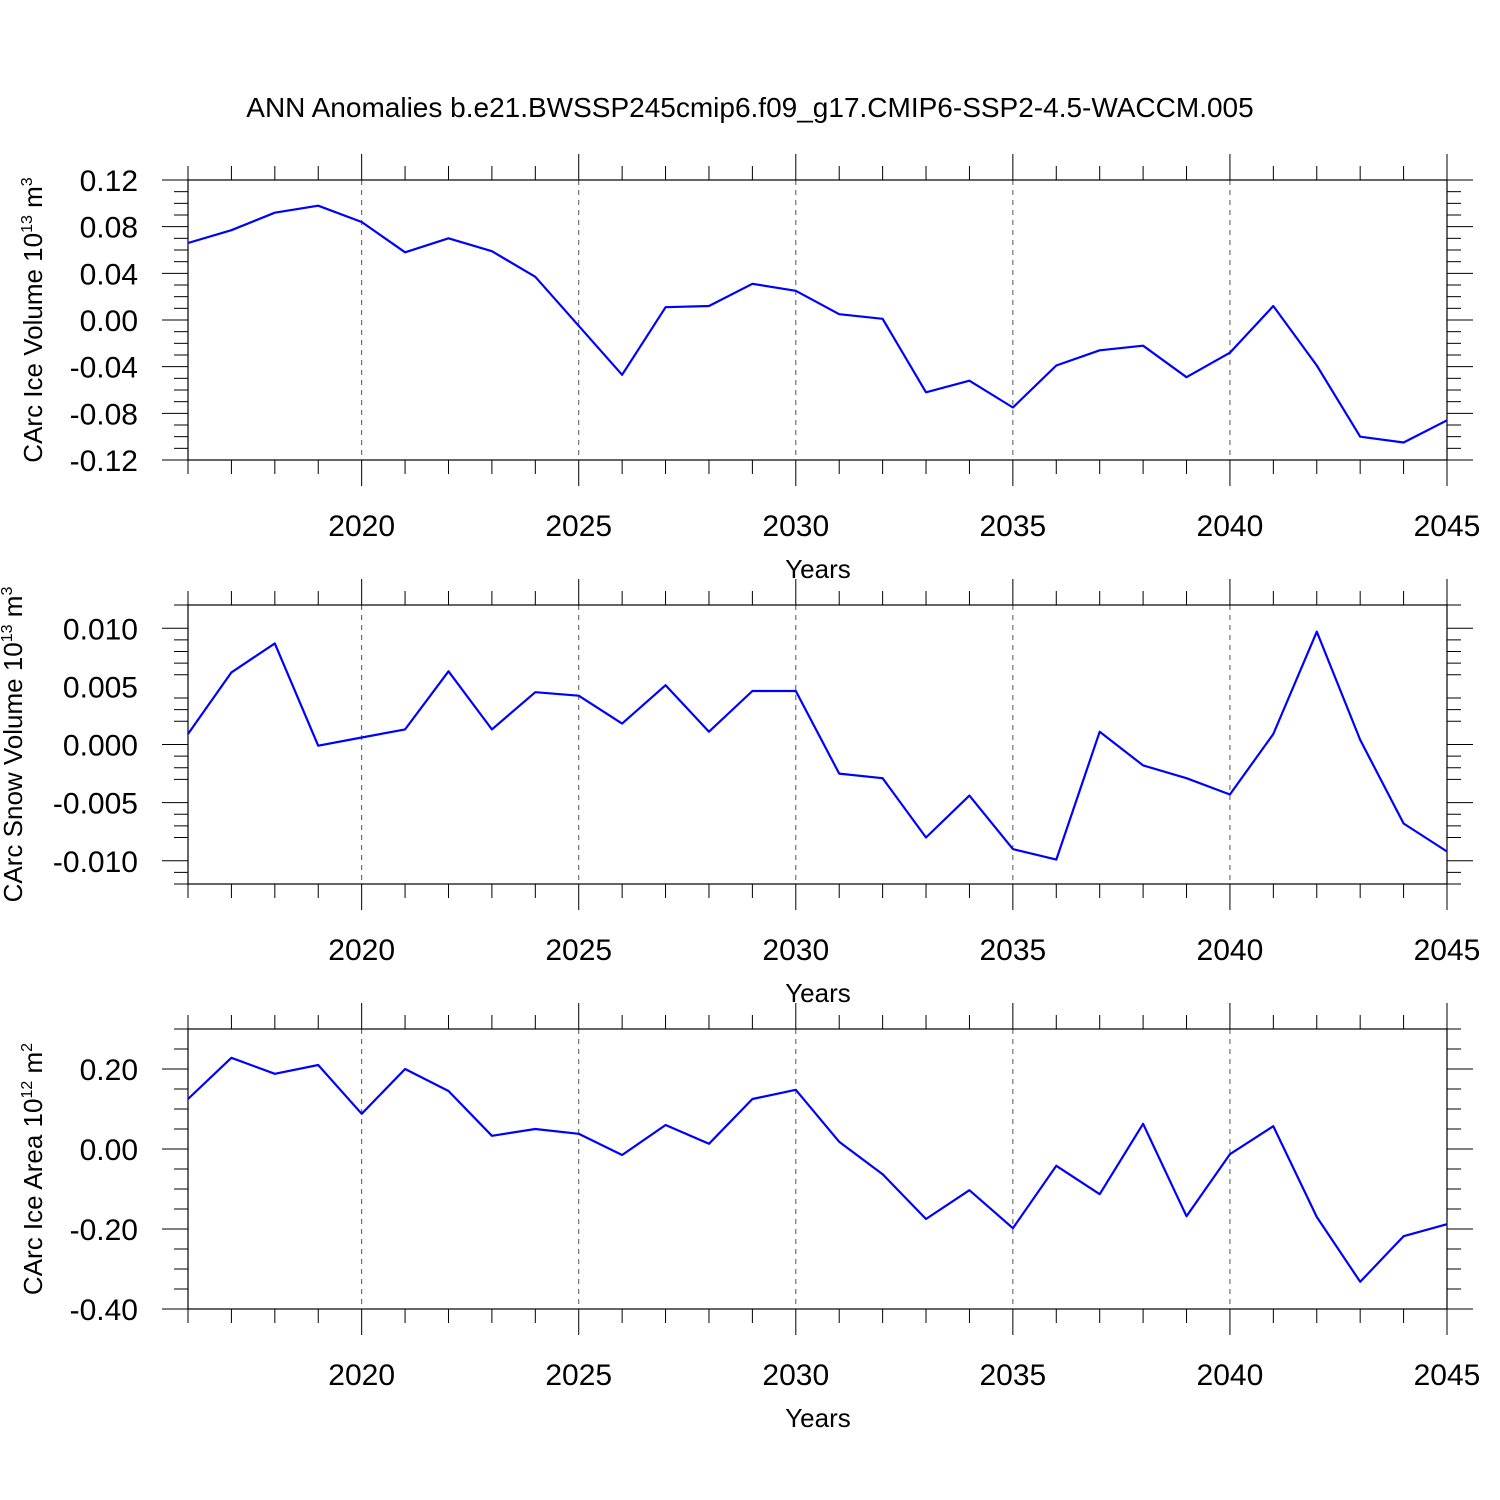  I want to click on y-tick-label: 0.04, so click(109, 274).